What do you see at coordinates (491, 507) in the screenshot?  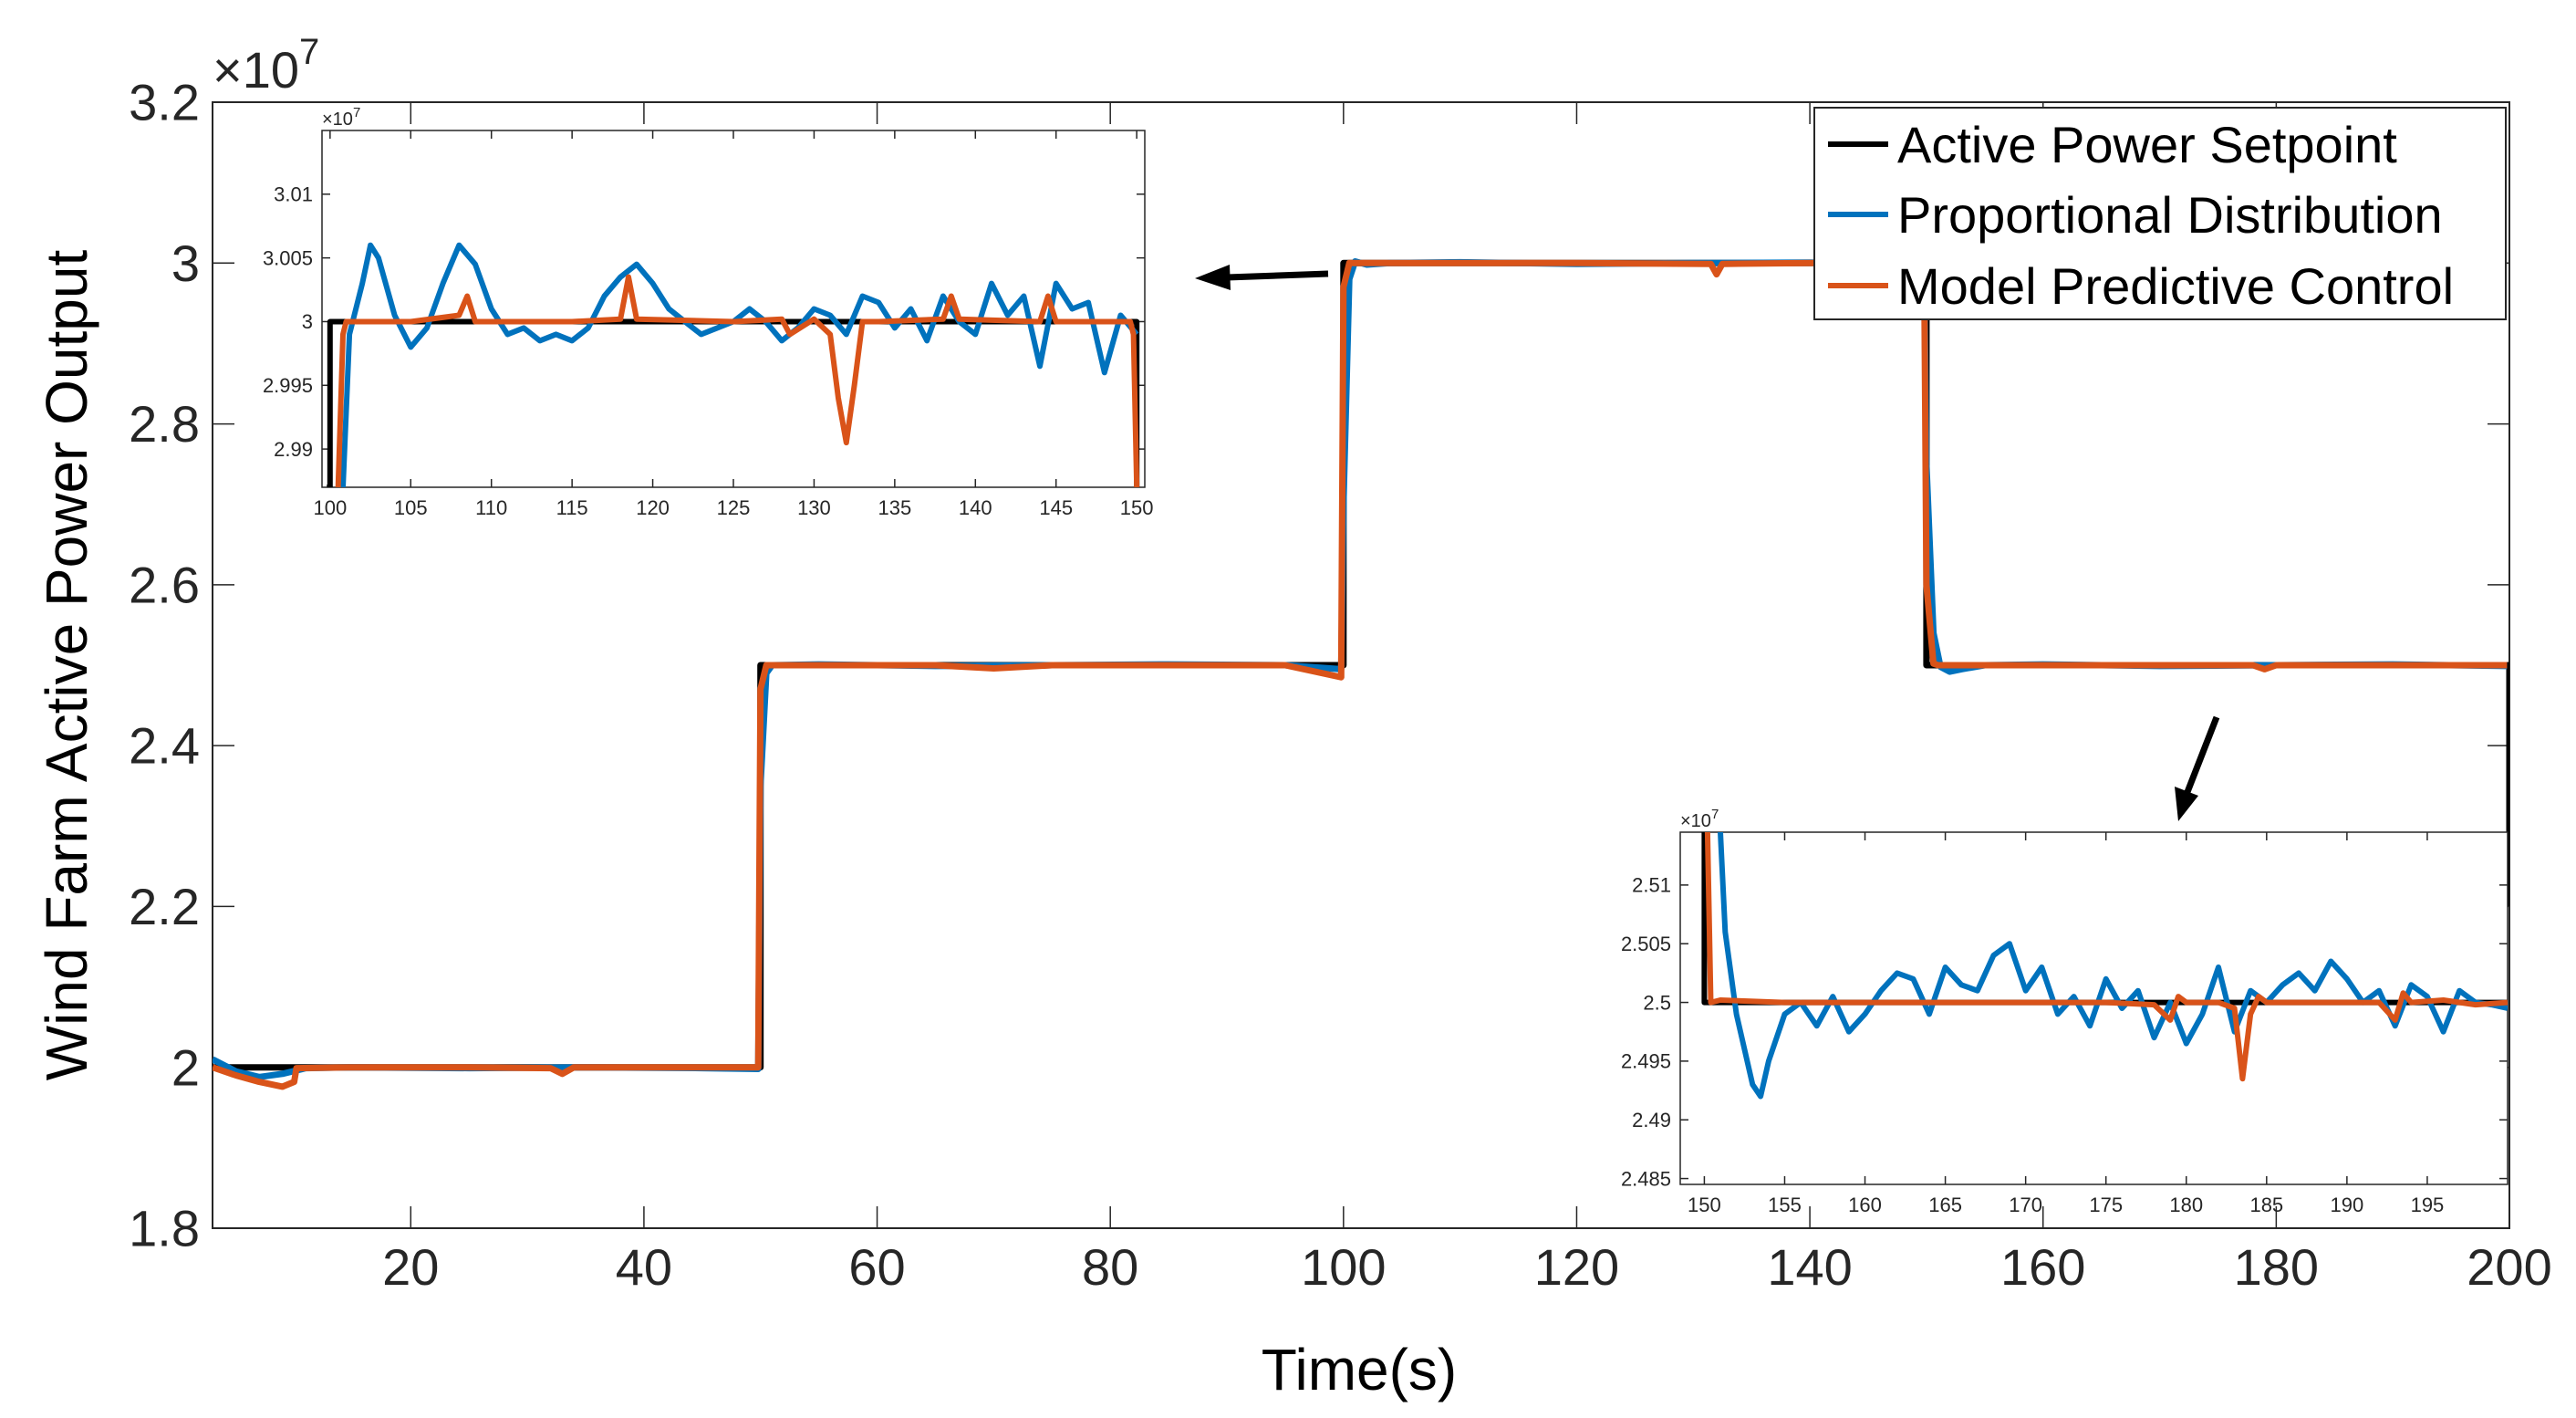 I see `inset-top-left-x-tick-label: 110` at bounding box center [491, 507].